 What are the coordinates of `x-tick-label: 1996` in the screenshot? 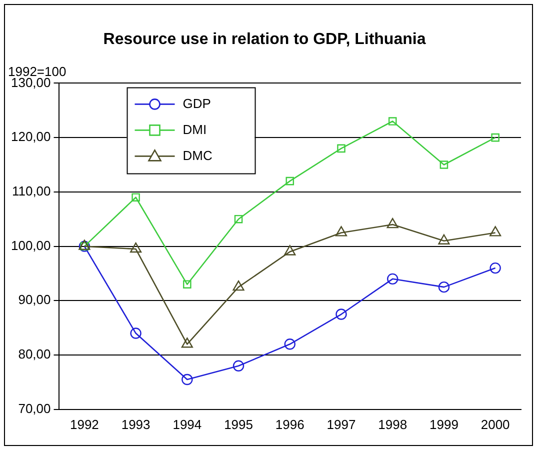 It's located at (289, 424).